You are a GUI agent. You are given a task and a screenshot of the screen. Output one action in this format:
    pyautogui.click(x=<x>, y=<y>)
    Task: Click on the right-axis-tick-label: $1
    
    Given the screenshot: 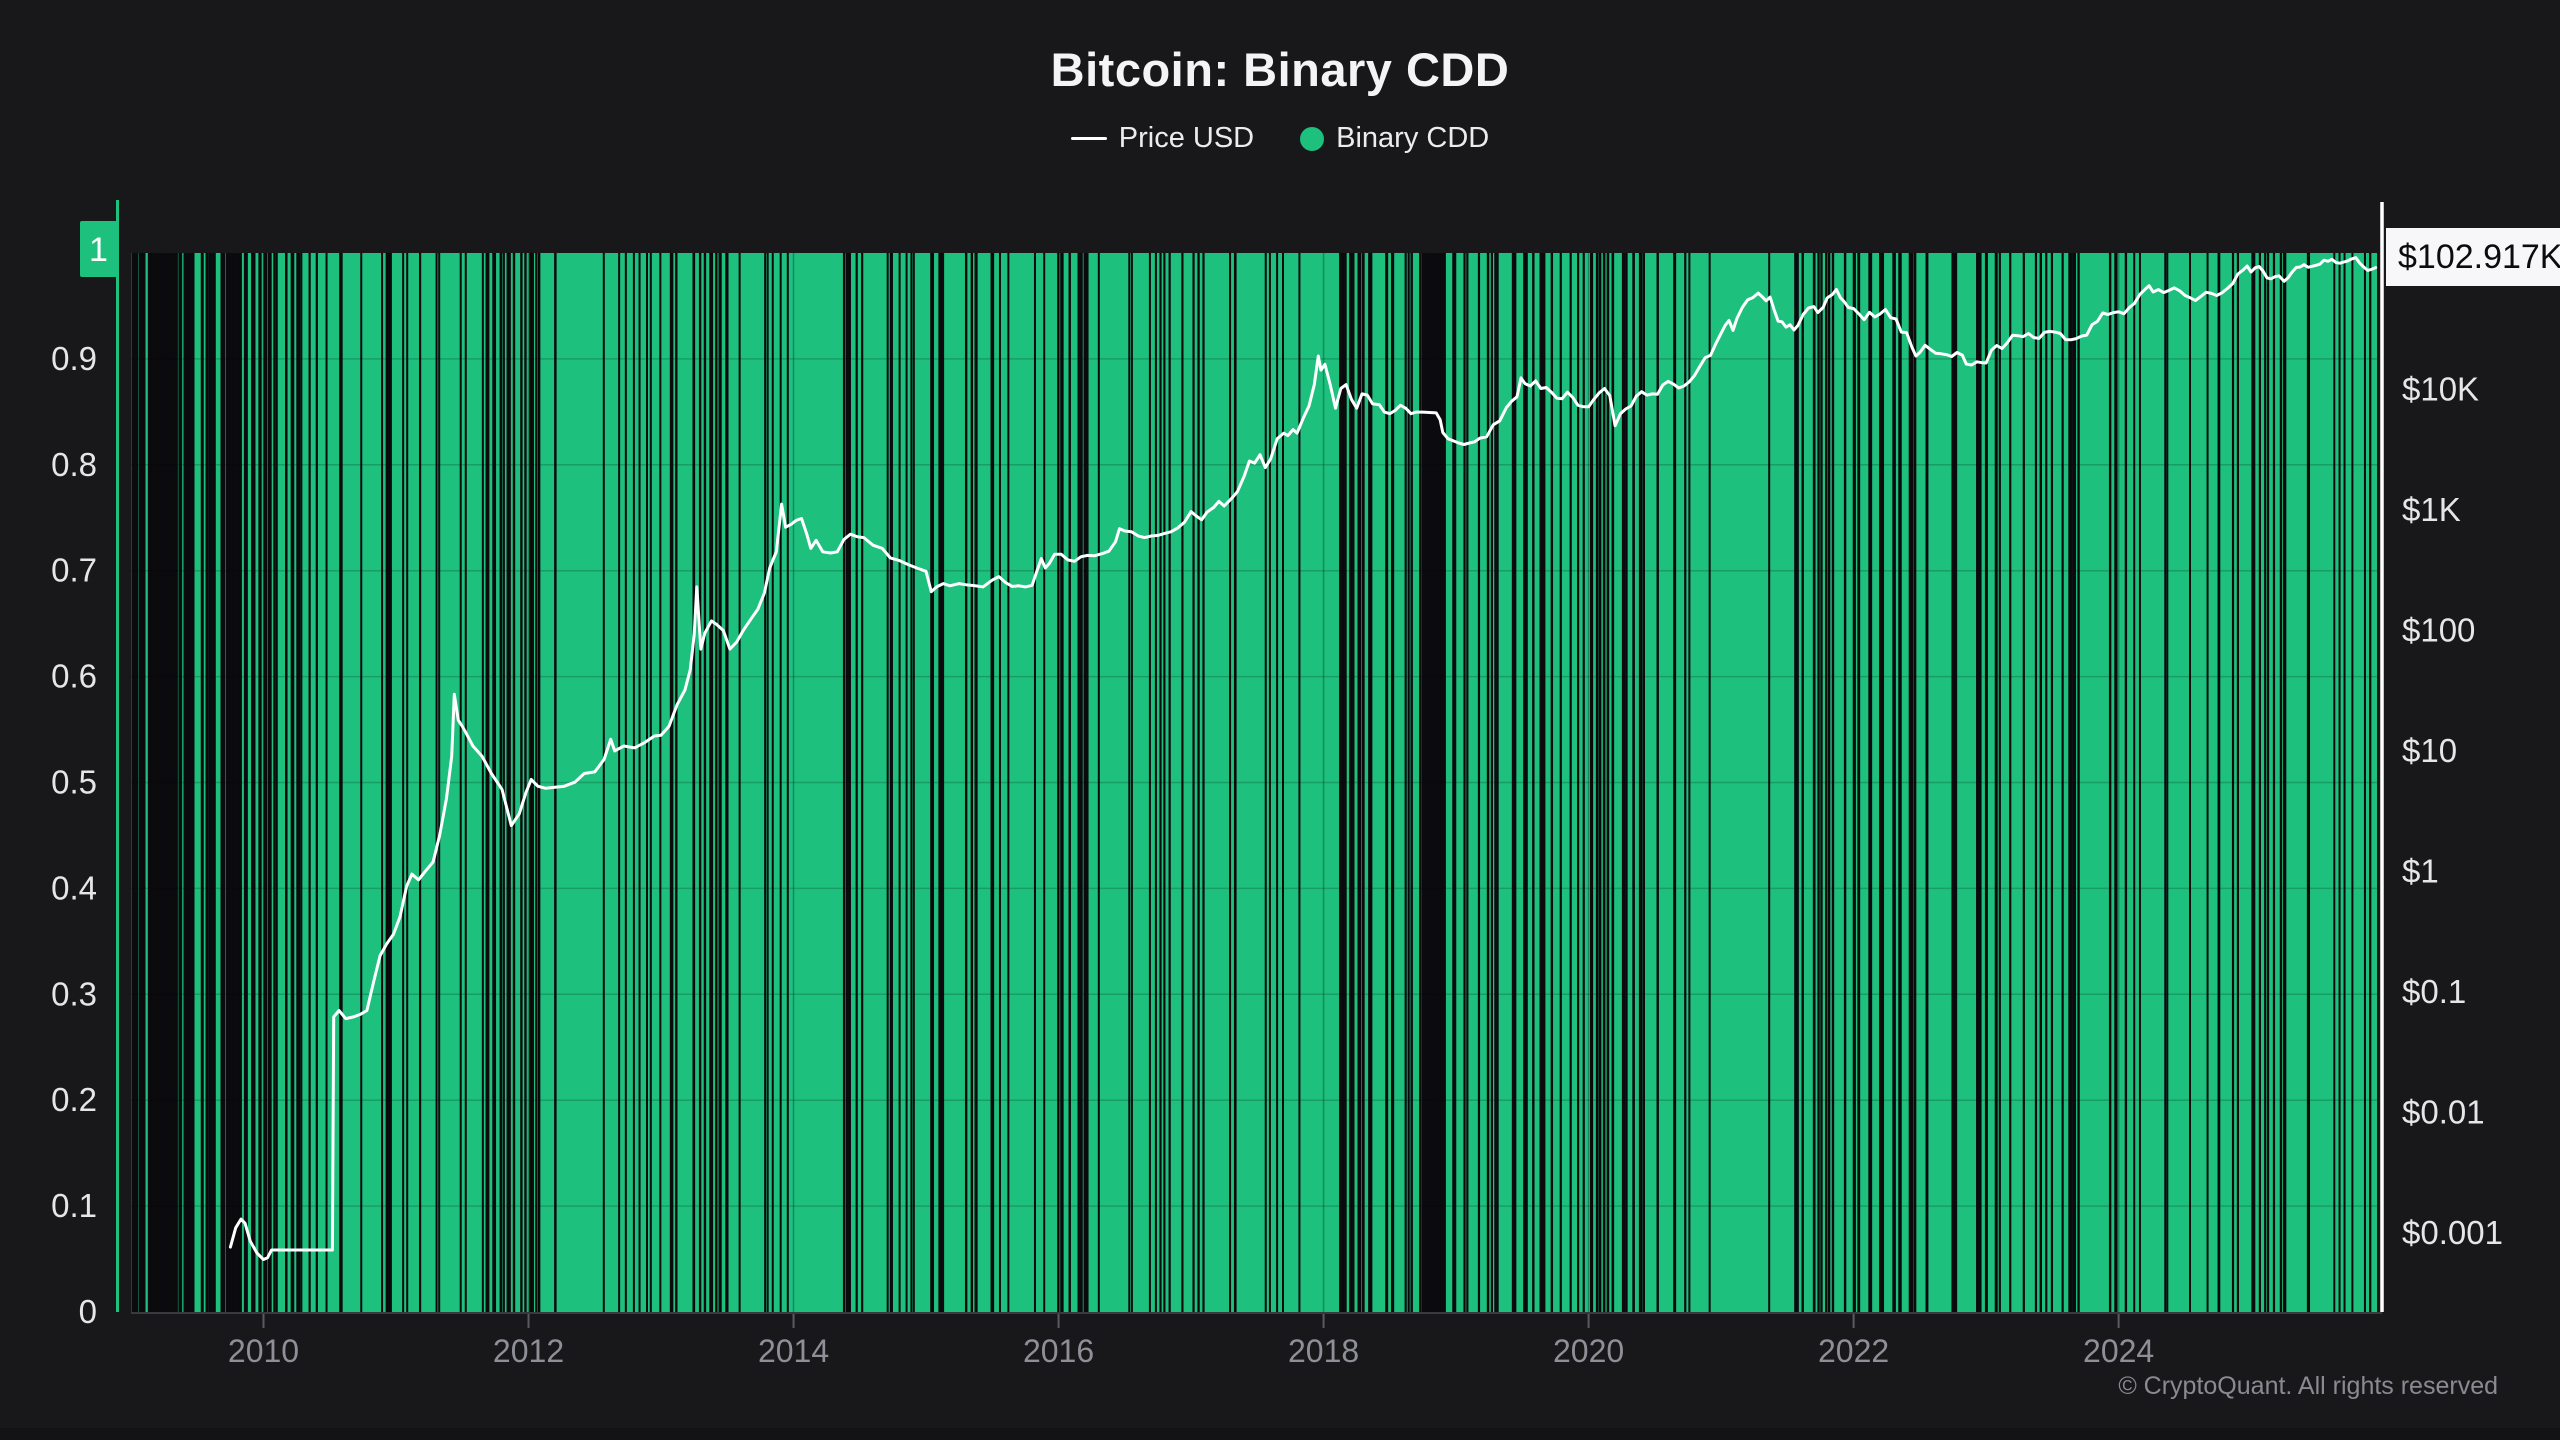 What is the action you would take?
    pyautogui.click(x=2420, y=870)
    